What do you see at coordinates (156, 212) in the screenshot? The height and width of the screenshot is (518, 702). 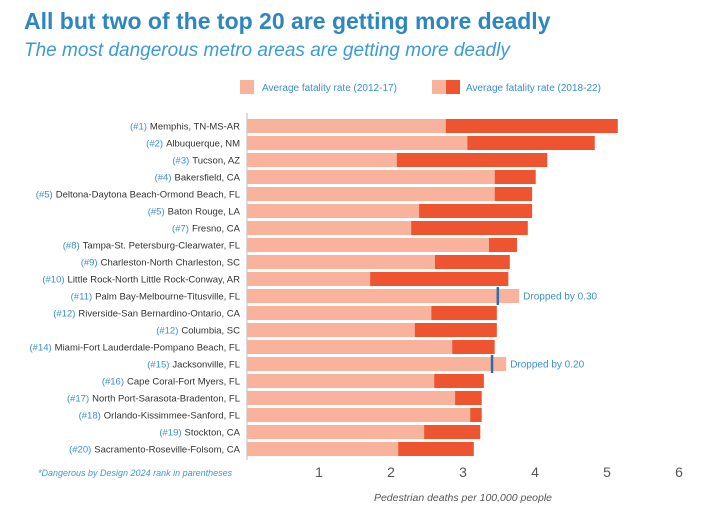 I see `rank-label: (#5)` at bounding box center [156, 212].